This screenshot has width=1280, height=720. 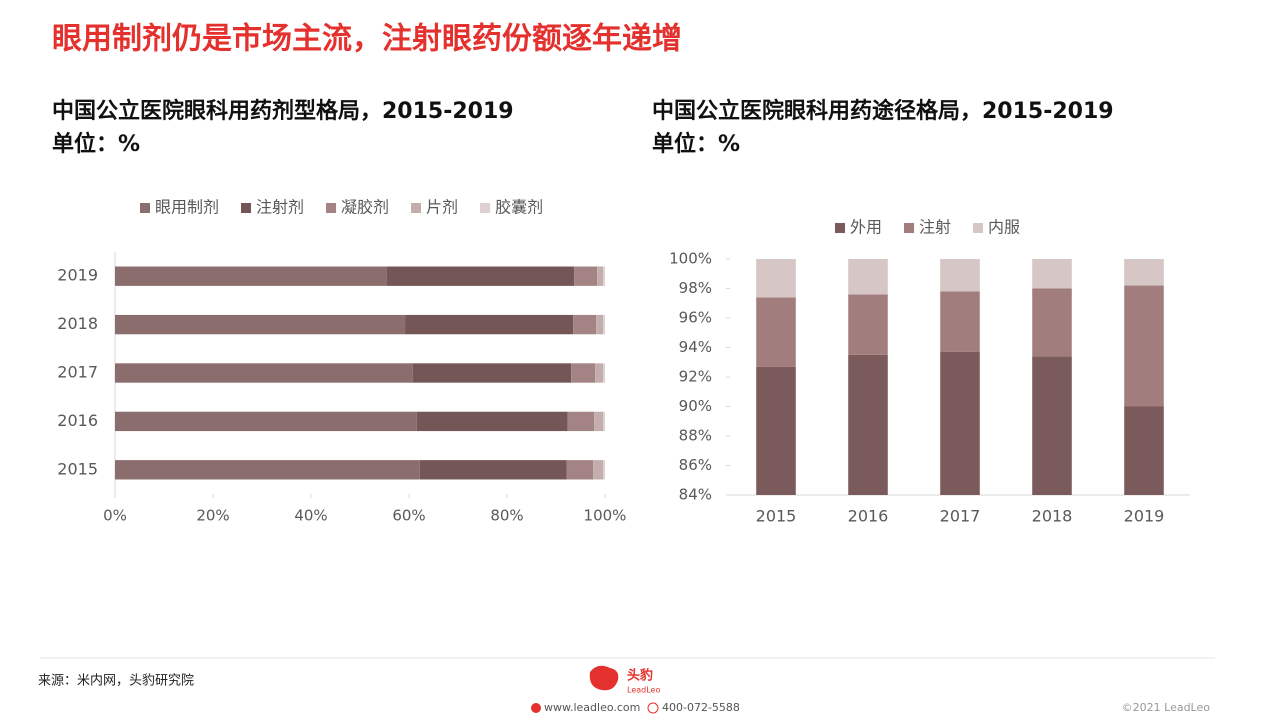 What do you see at coordinates (115, 516) in the screenshot?
I see `x-tick-label: 0%` at bounding box center [115, 516].